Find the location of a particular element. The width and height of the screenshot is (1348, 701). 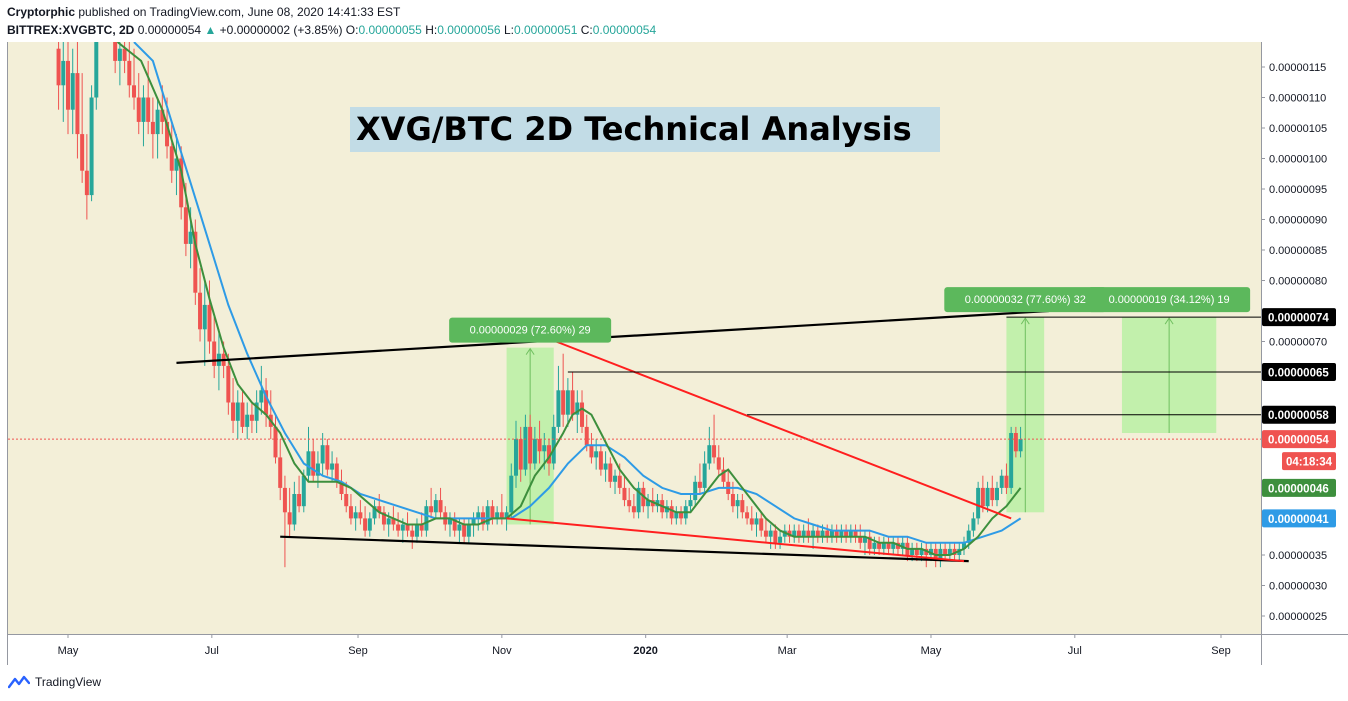

measure-label-box is located at coordinates (1025, 300).